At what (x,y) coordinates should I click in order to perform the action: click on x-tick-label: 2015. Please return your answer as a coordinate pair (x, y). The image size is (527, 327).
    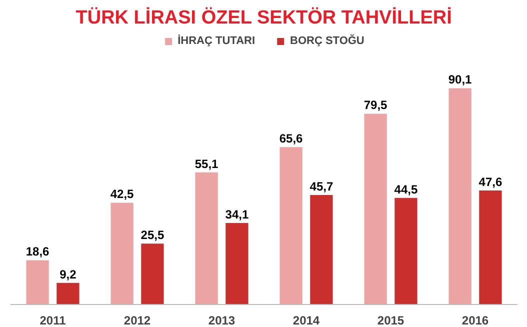
    Looking at the image, I should click on (390, 320).